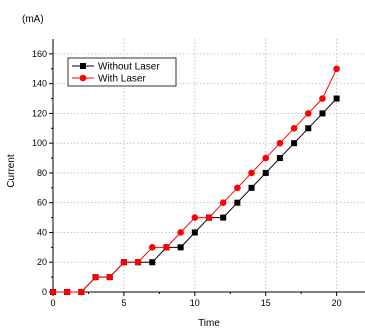 The image size is (365, 328). What do you see at coordinates (337, 303) in the screenshot?
I see `x-tick-label: 20` at bounding box center [337, 303].